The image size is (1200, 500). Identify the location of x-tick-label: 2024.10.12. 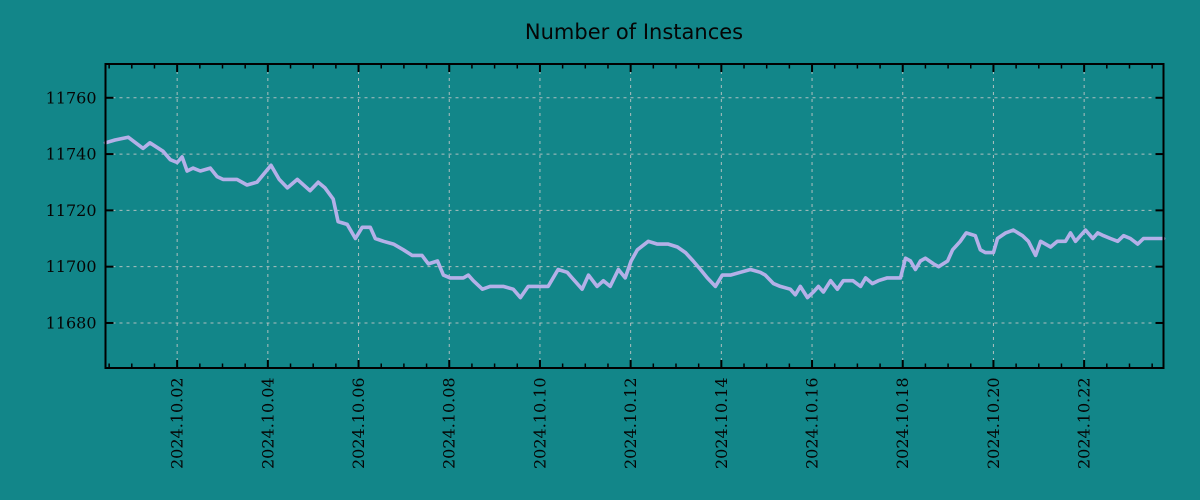
(630, 423).